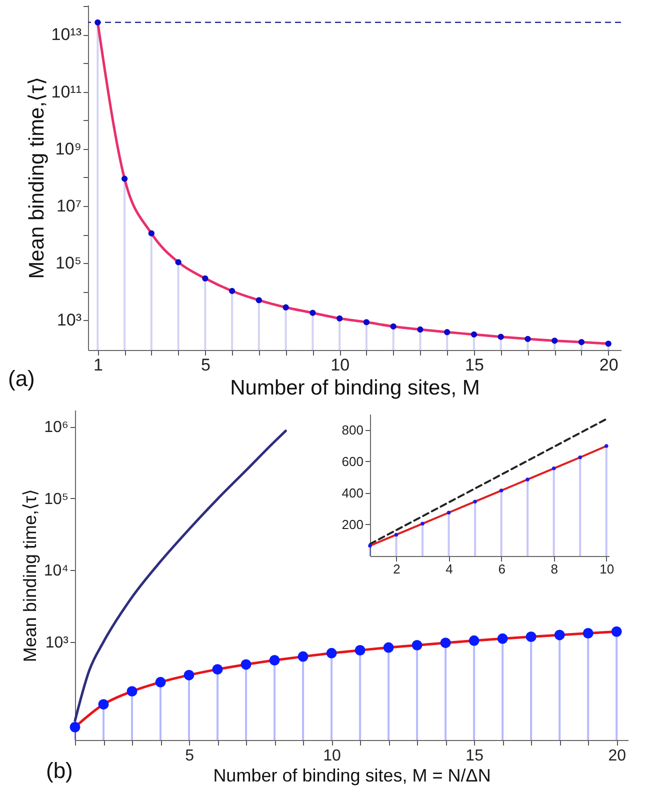 The height and width of the screenshot is (796, 655). I want to click on x-tick-label: 6, so click(502, 569).